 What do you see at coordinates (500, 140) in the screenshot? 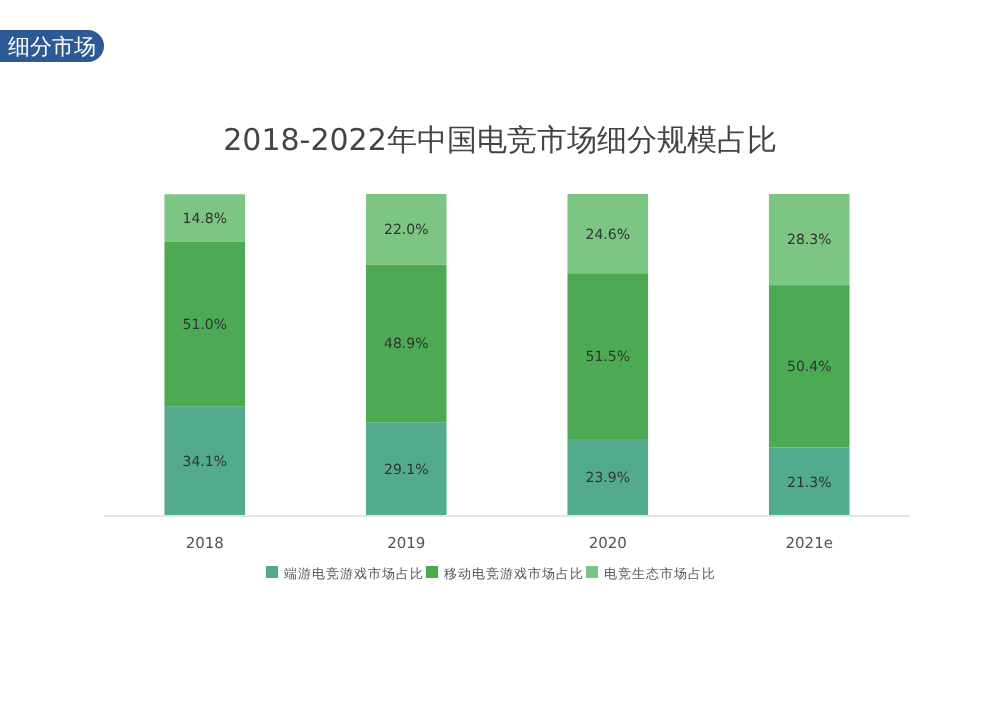
I see `chart-title: 2018-2022年中国电竞市场细分规模占比` at bounding box center [500, 140].